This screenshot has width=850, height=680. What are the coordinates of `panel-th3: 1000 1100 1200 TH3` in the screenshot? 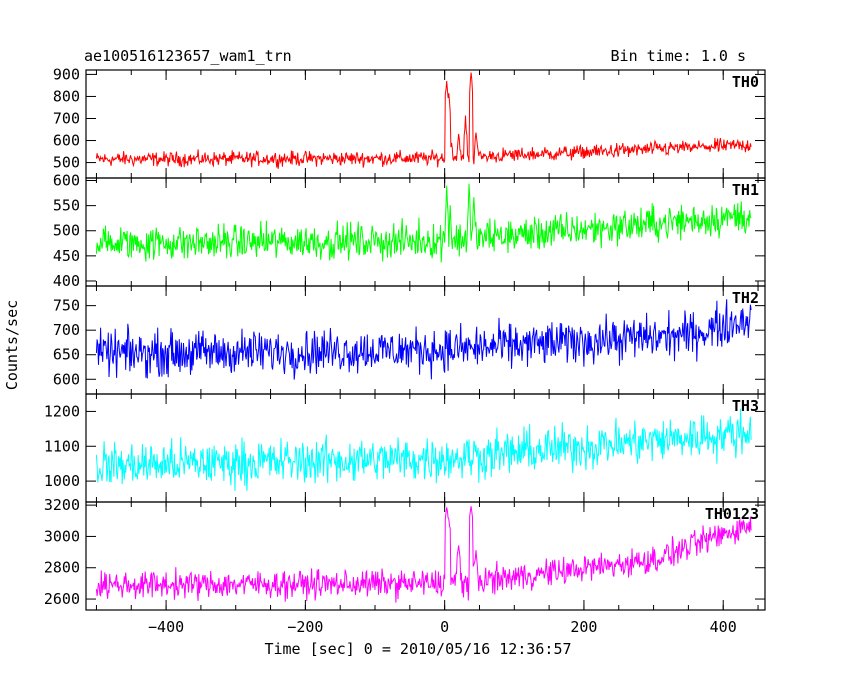 It's located at (405, 448).